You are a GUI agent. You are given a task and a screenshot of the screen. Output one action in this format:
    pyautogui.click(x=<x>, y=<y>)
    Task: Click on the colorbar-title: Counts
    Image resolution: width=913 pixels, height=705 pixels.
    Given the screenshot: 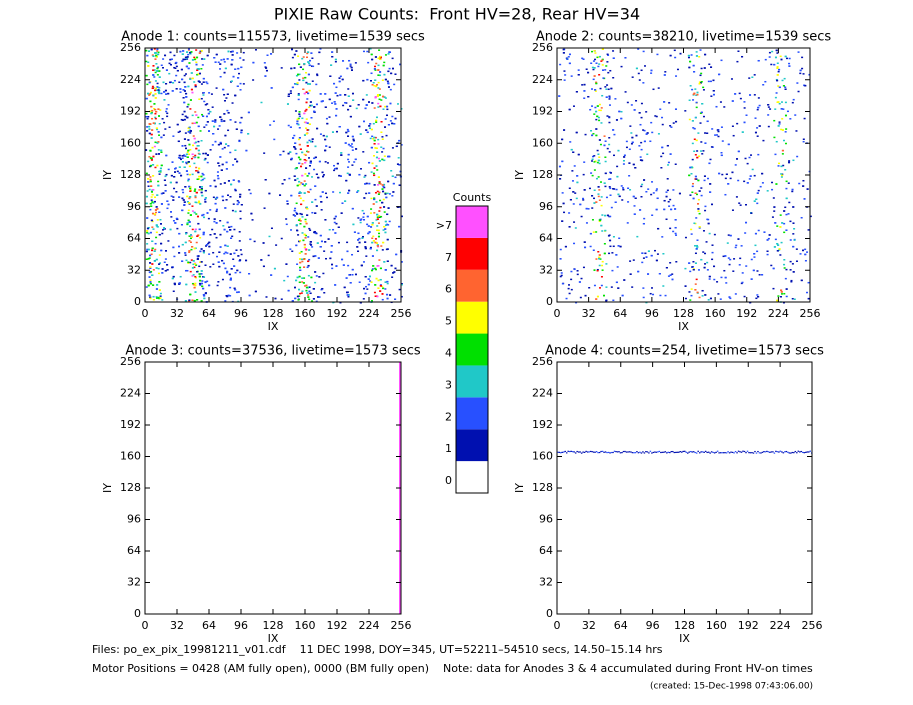 What is the action you would take?
    pyautogui.click(x=472, y=197)
    